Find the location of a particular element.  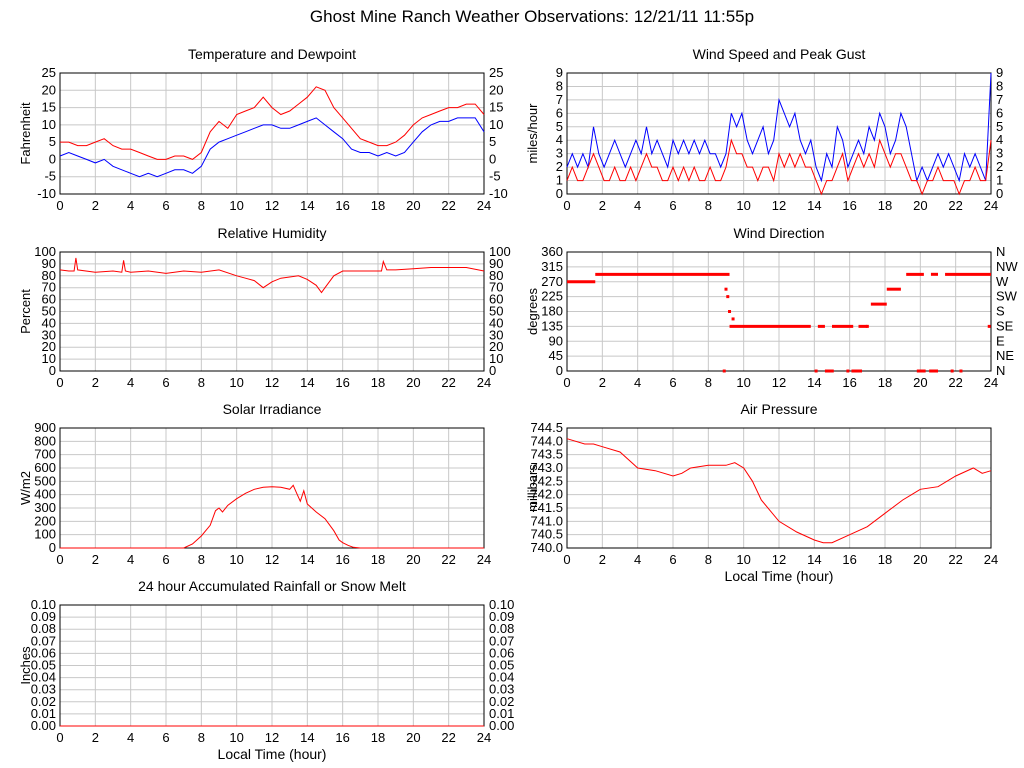

y-tick-label: 25 is located at coordinates (49, 72).